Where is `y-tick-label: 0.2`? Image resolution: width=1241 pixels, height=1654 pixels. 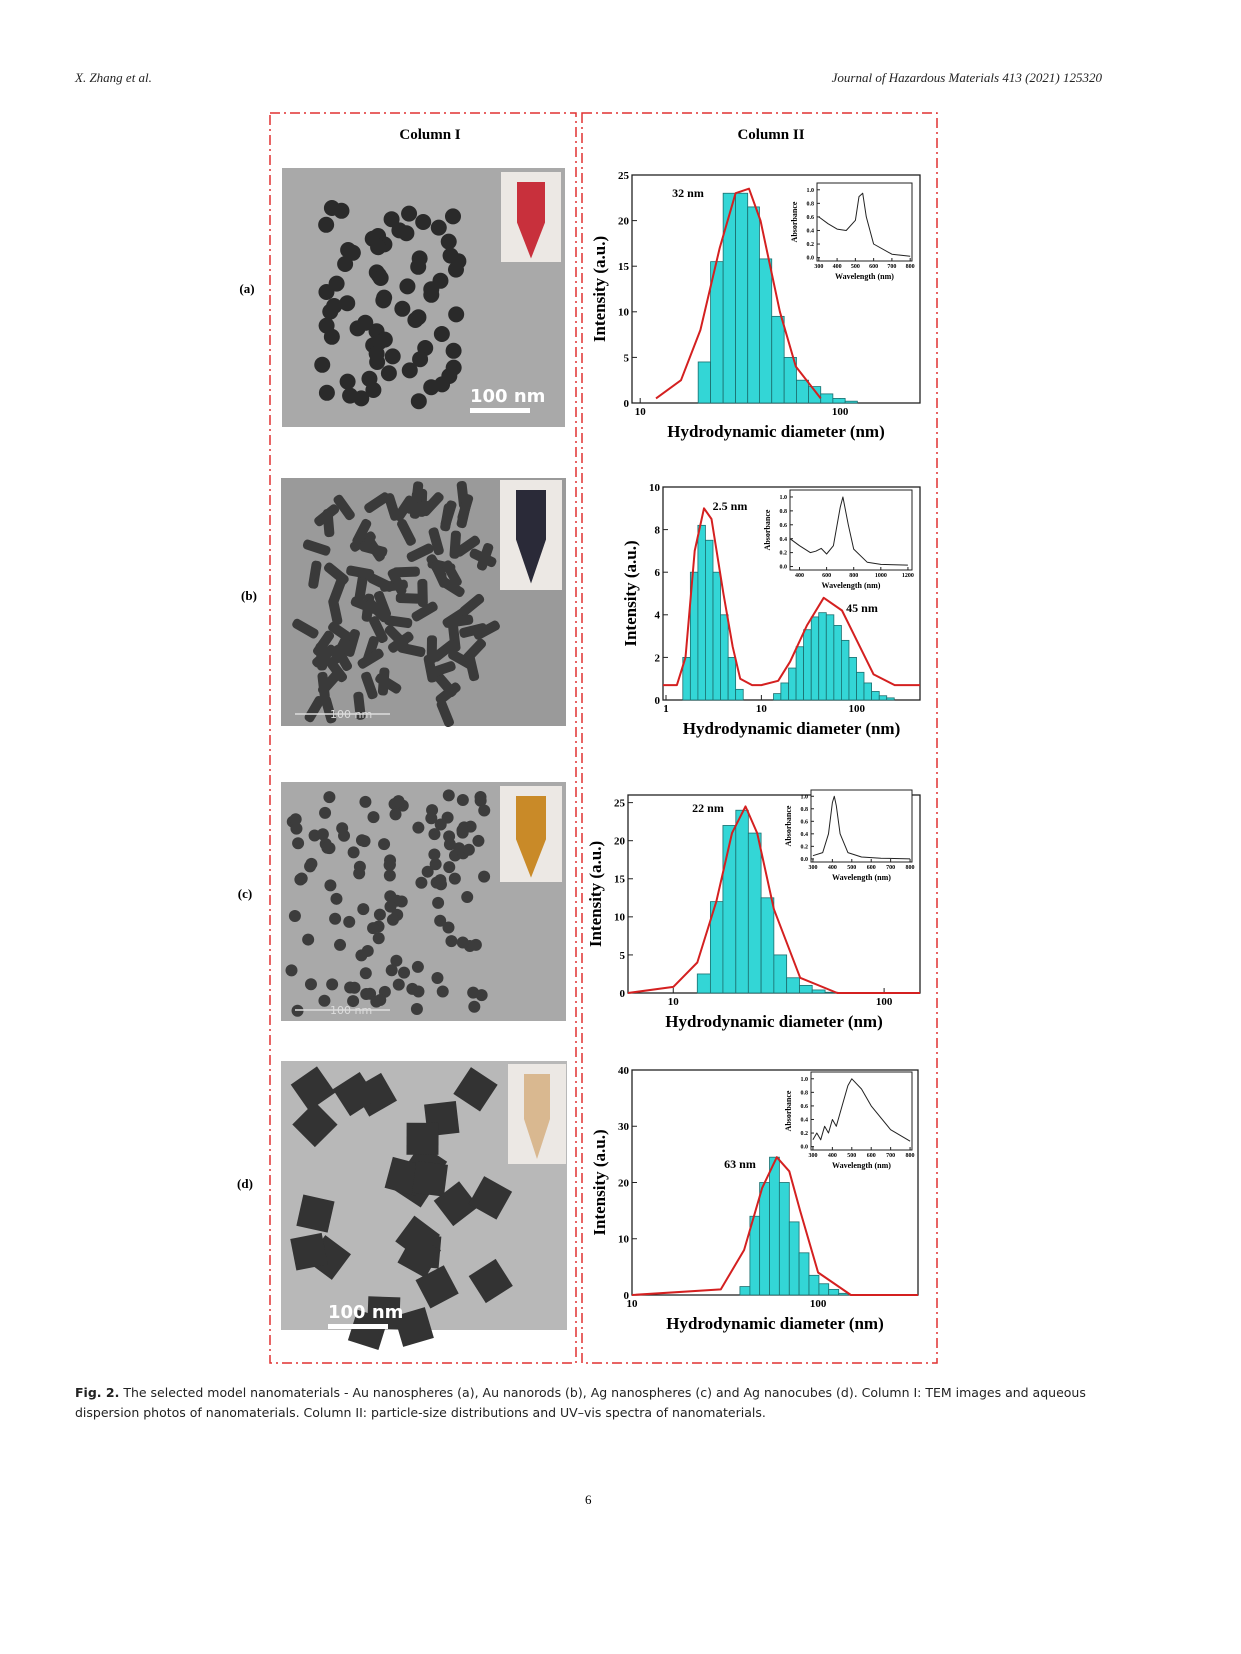
y-tick-label: 0.2 is located at coordinates (811, 245).